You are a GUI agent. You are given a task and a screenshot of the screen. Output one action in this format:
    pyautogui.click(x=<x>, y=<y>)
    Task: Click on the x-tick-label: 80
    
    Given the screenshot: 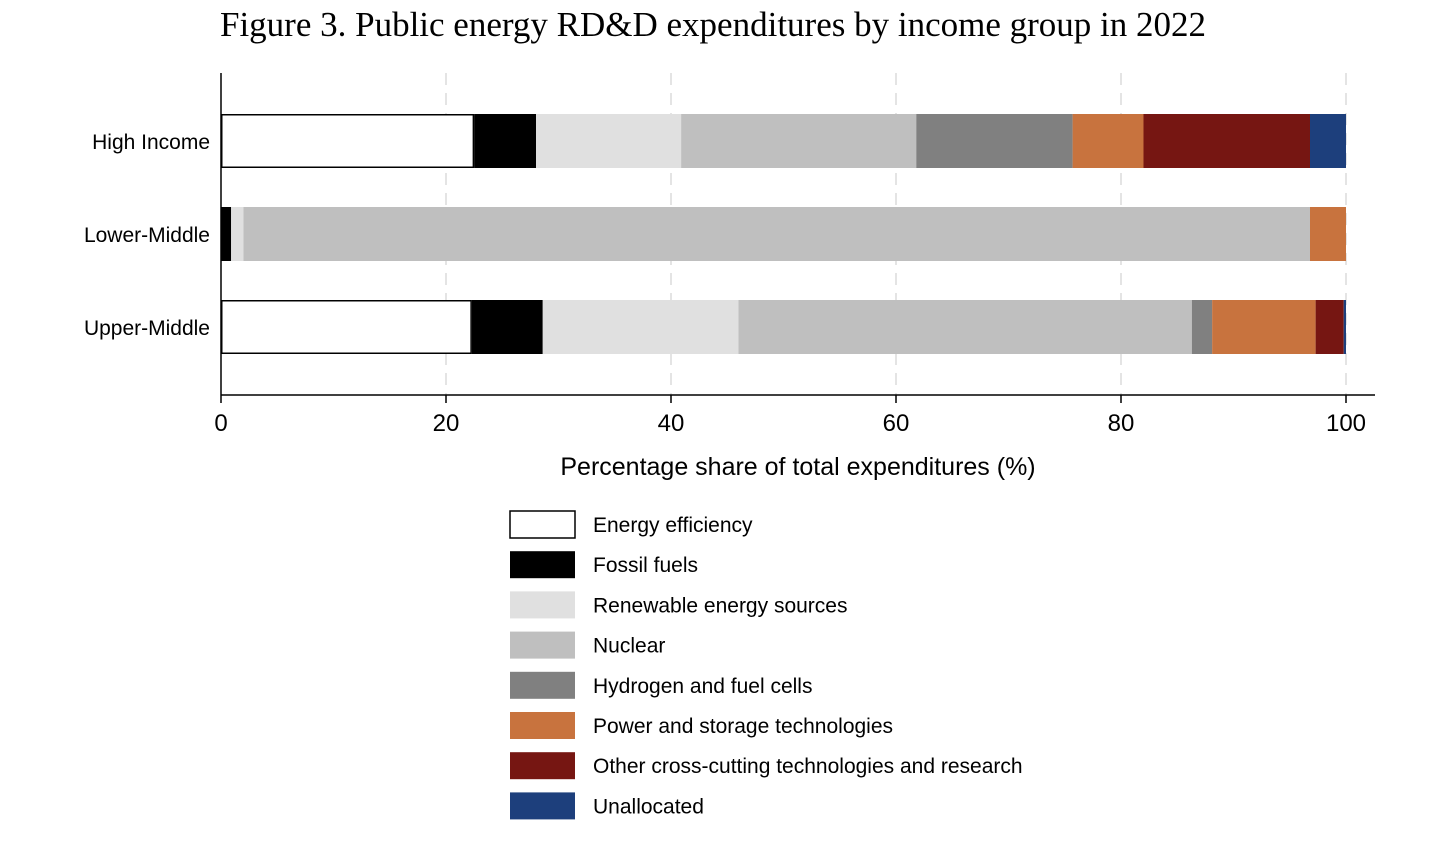 What is the action you would take?
    pyautogui.click(x=1121, y=423)
    